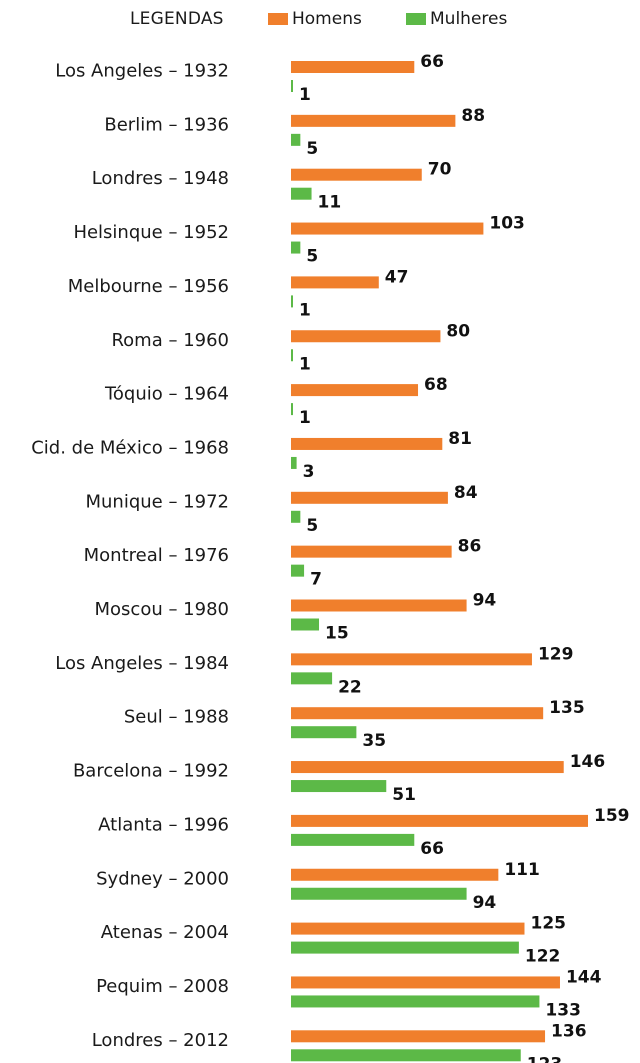 Image resolution: width=640 pixels, height=1063 pixels. Describe the element at coordinates (165, 932) in the screenshot. I see `category-label: Atenas – 2004` at that location.